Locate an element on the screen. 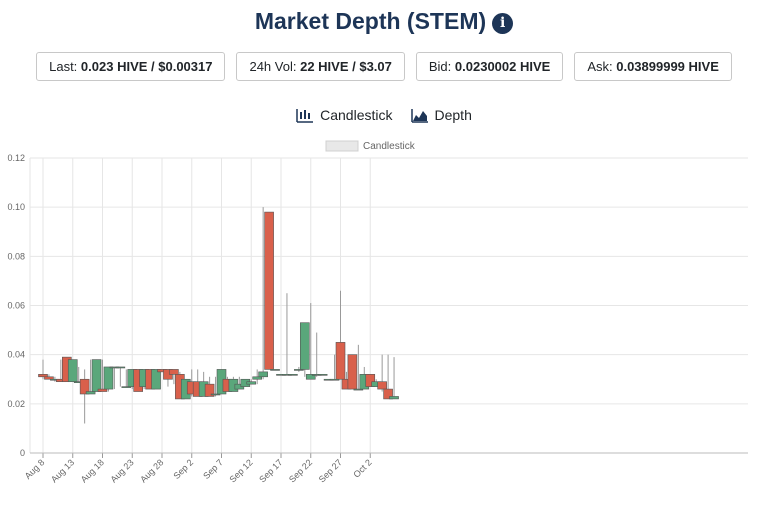  page-title-row: Market Depth (STEM) i is located at coordinates (384, 21).